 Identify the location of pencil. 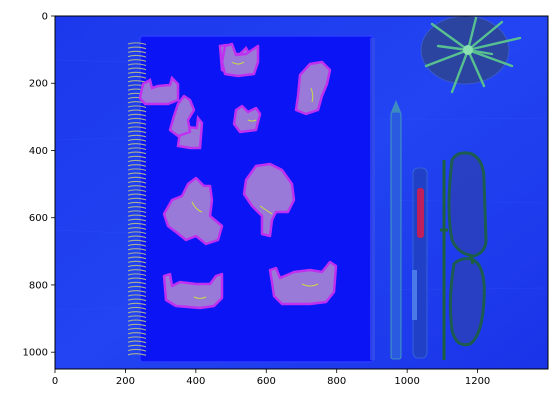
(396, 235).